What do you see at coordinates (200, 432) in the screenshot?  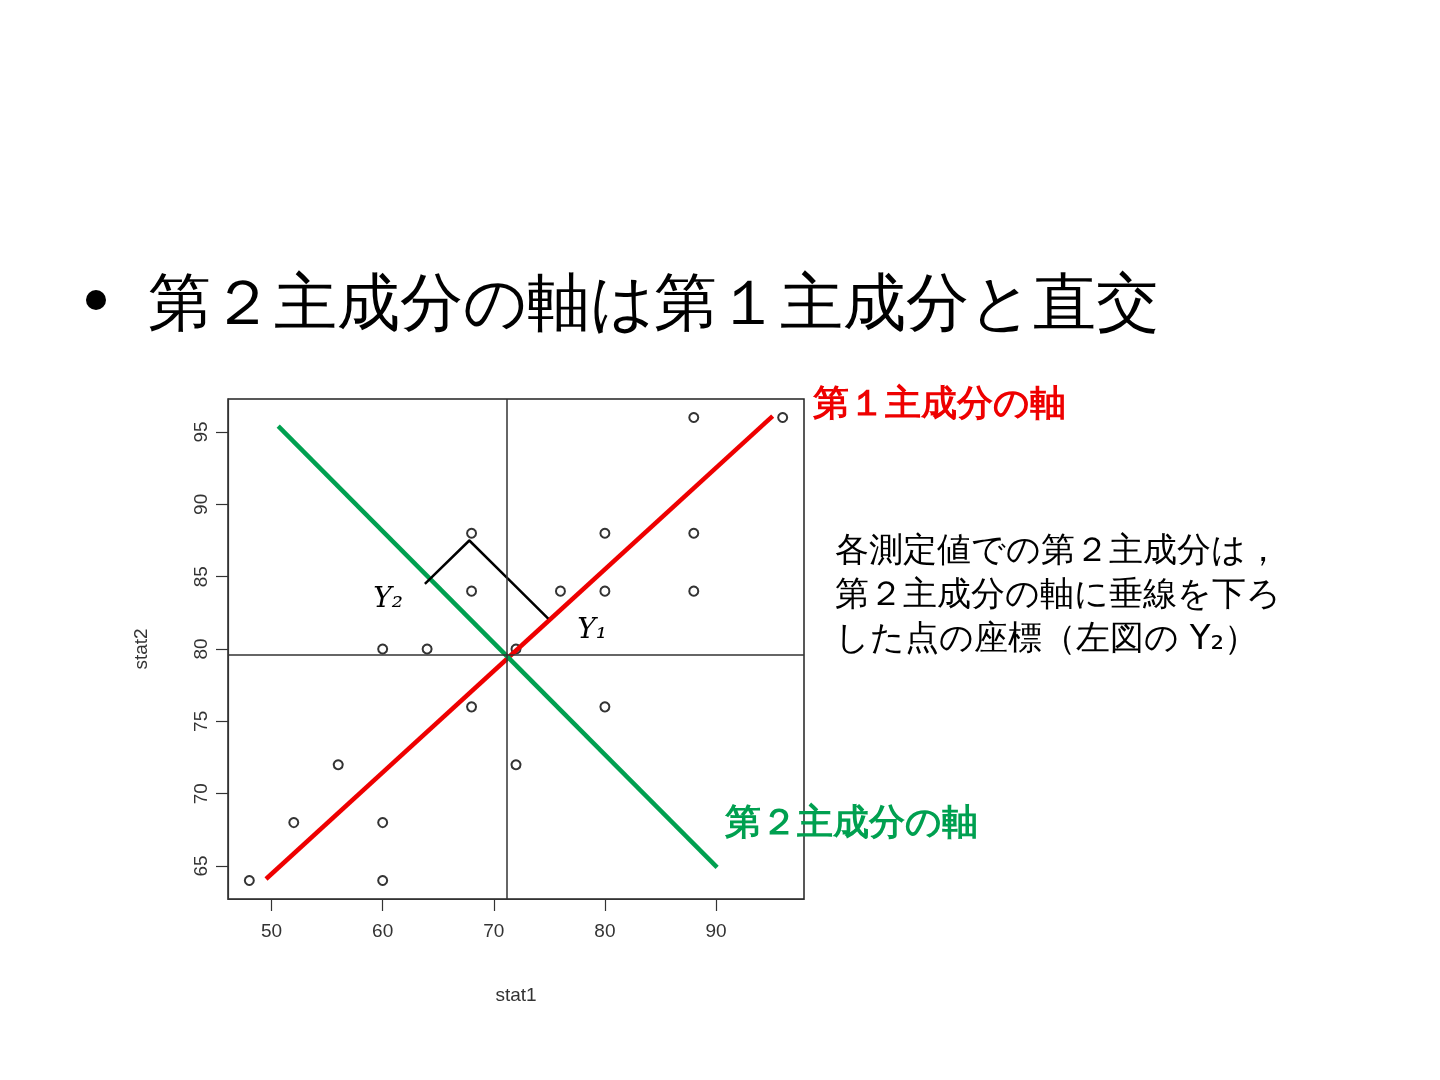 I see `y-tick-label: 95` at bounding box center [200, 432].